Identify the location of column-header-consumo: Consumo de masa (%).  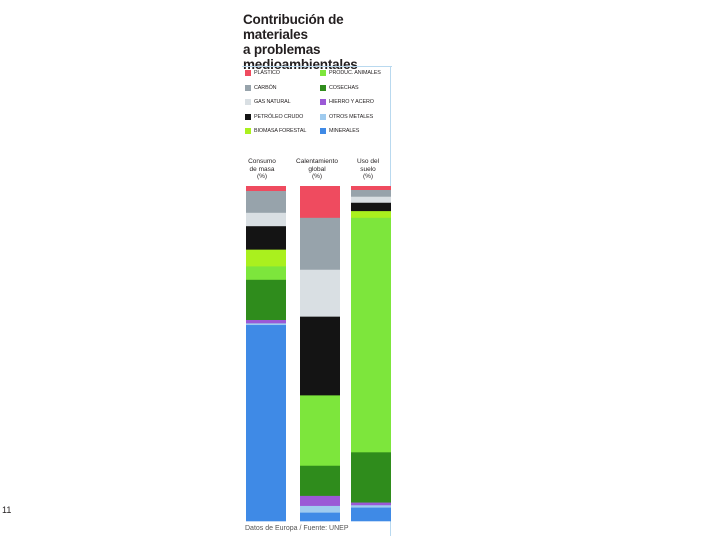
(262, 169).